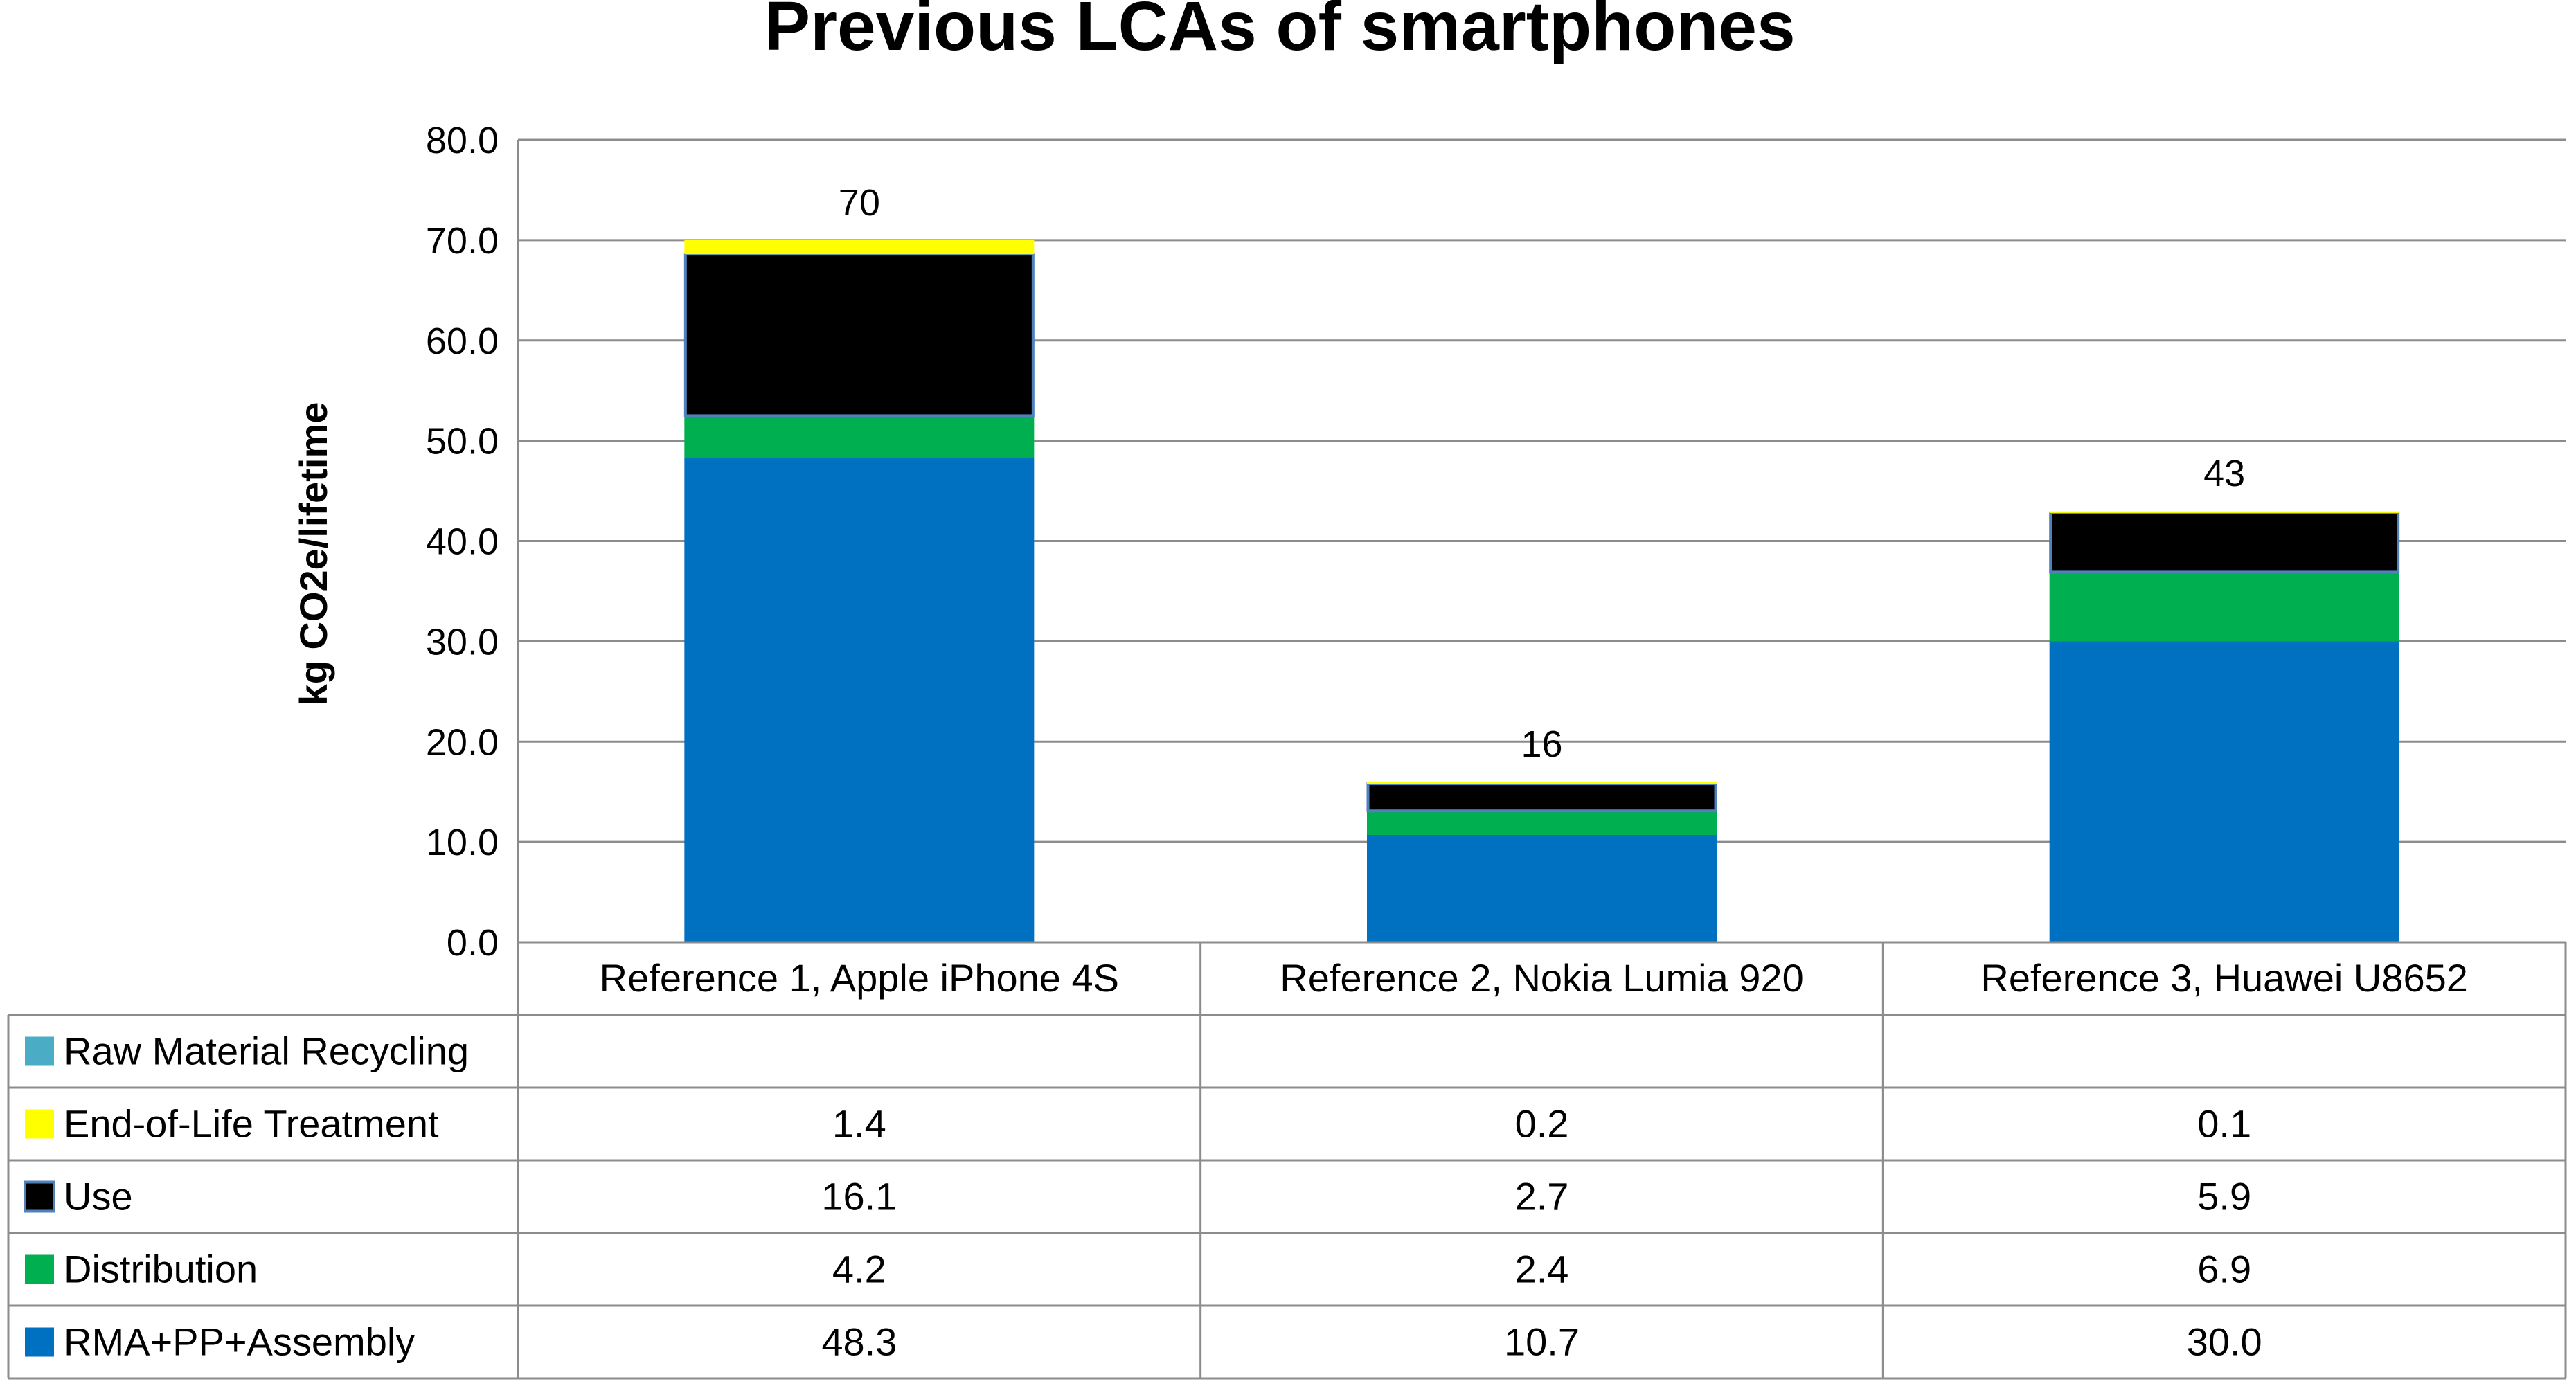  Describe the element at coordinates (473, 943) in the screenshot. I see `y-tick-label: 0.0` at that location.